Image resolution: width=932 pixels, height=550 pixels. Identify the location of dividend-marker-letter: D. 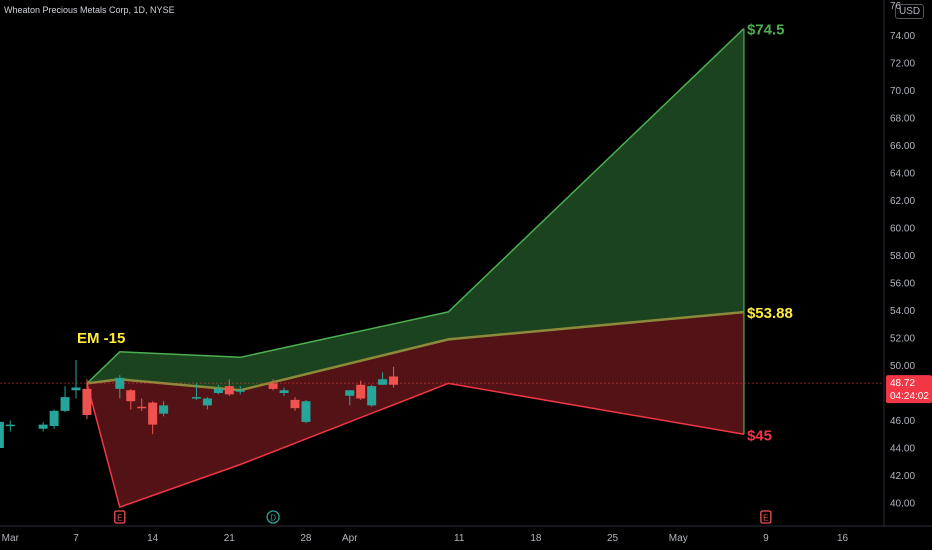
(273, 518).